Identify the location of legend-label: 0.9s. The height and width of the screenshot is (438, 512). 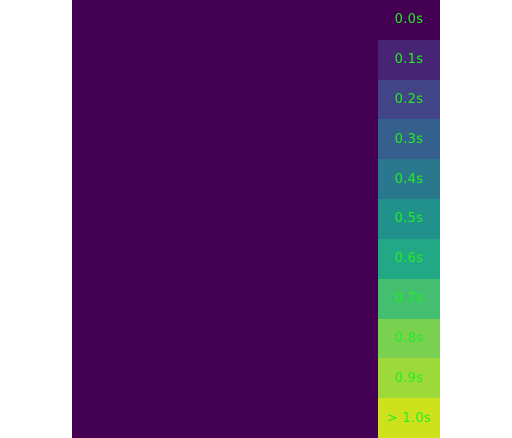
(409, 378).